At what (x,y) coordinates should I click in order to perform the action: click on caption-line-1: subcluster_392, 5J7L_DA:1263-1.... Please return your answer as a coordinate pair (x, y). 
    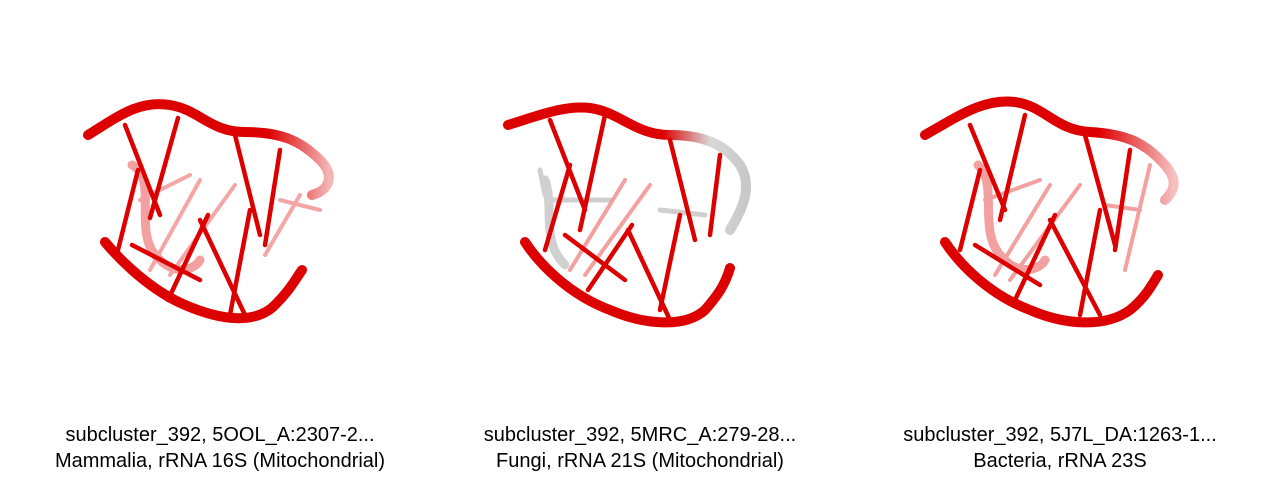
    Looking at the image, I should click on (1060, 435).